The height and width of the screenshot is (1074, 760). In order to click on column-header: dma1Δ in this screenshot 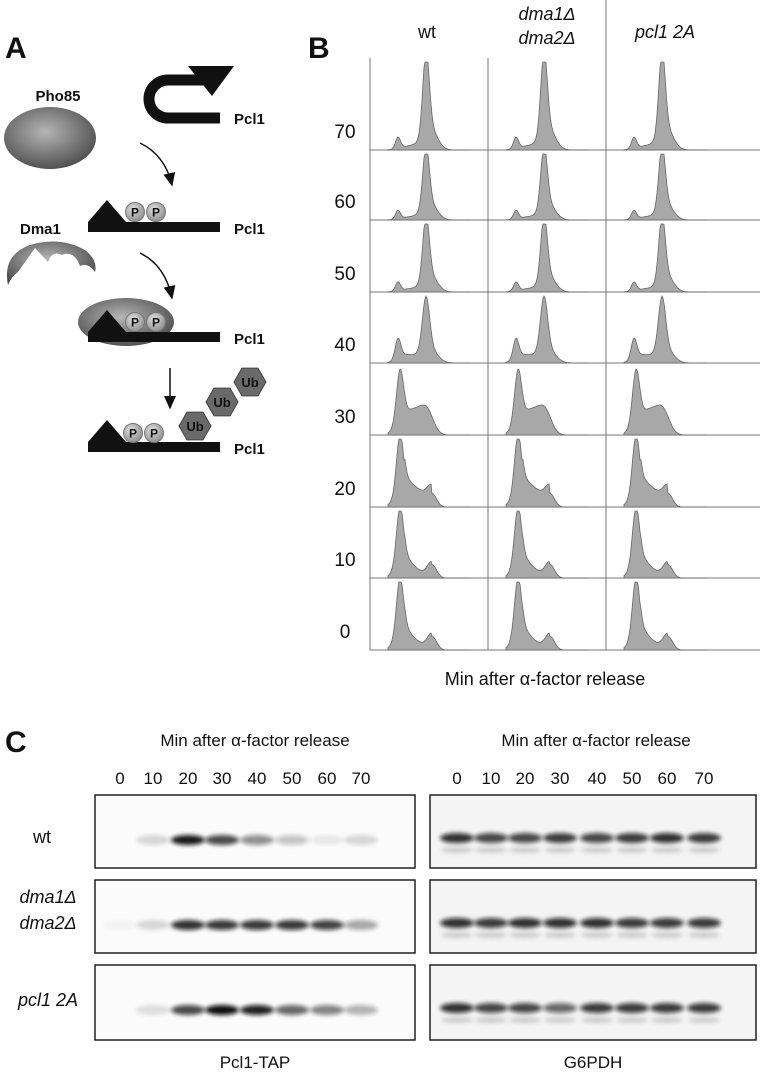, I will do `click(546, 14)`.